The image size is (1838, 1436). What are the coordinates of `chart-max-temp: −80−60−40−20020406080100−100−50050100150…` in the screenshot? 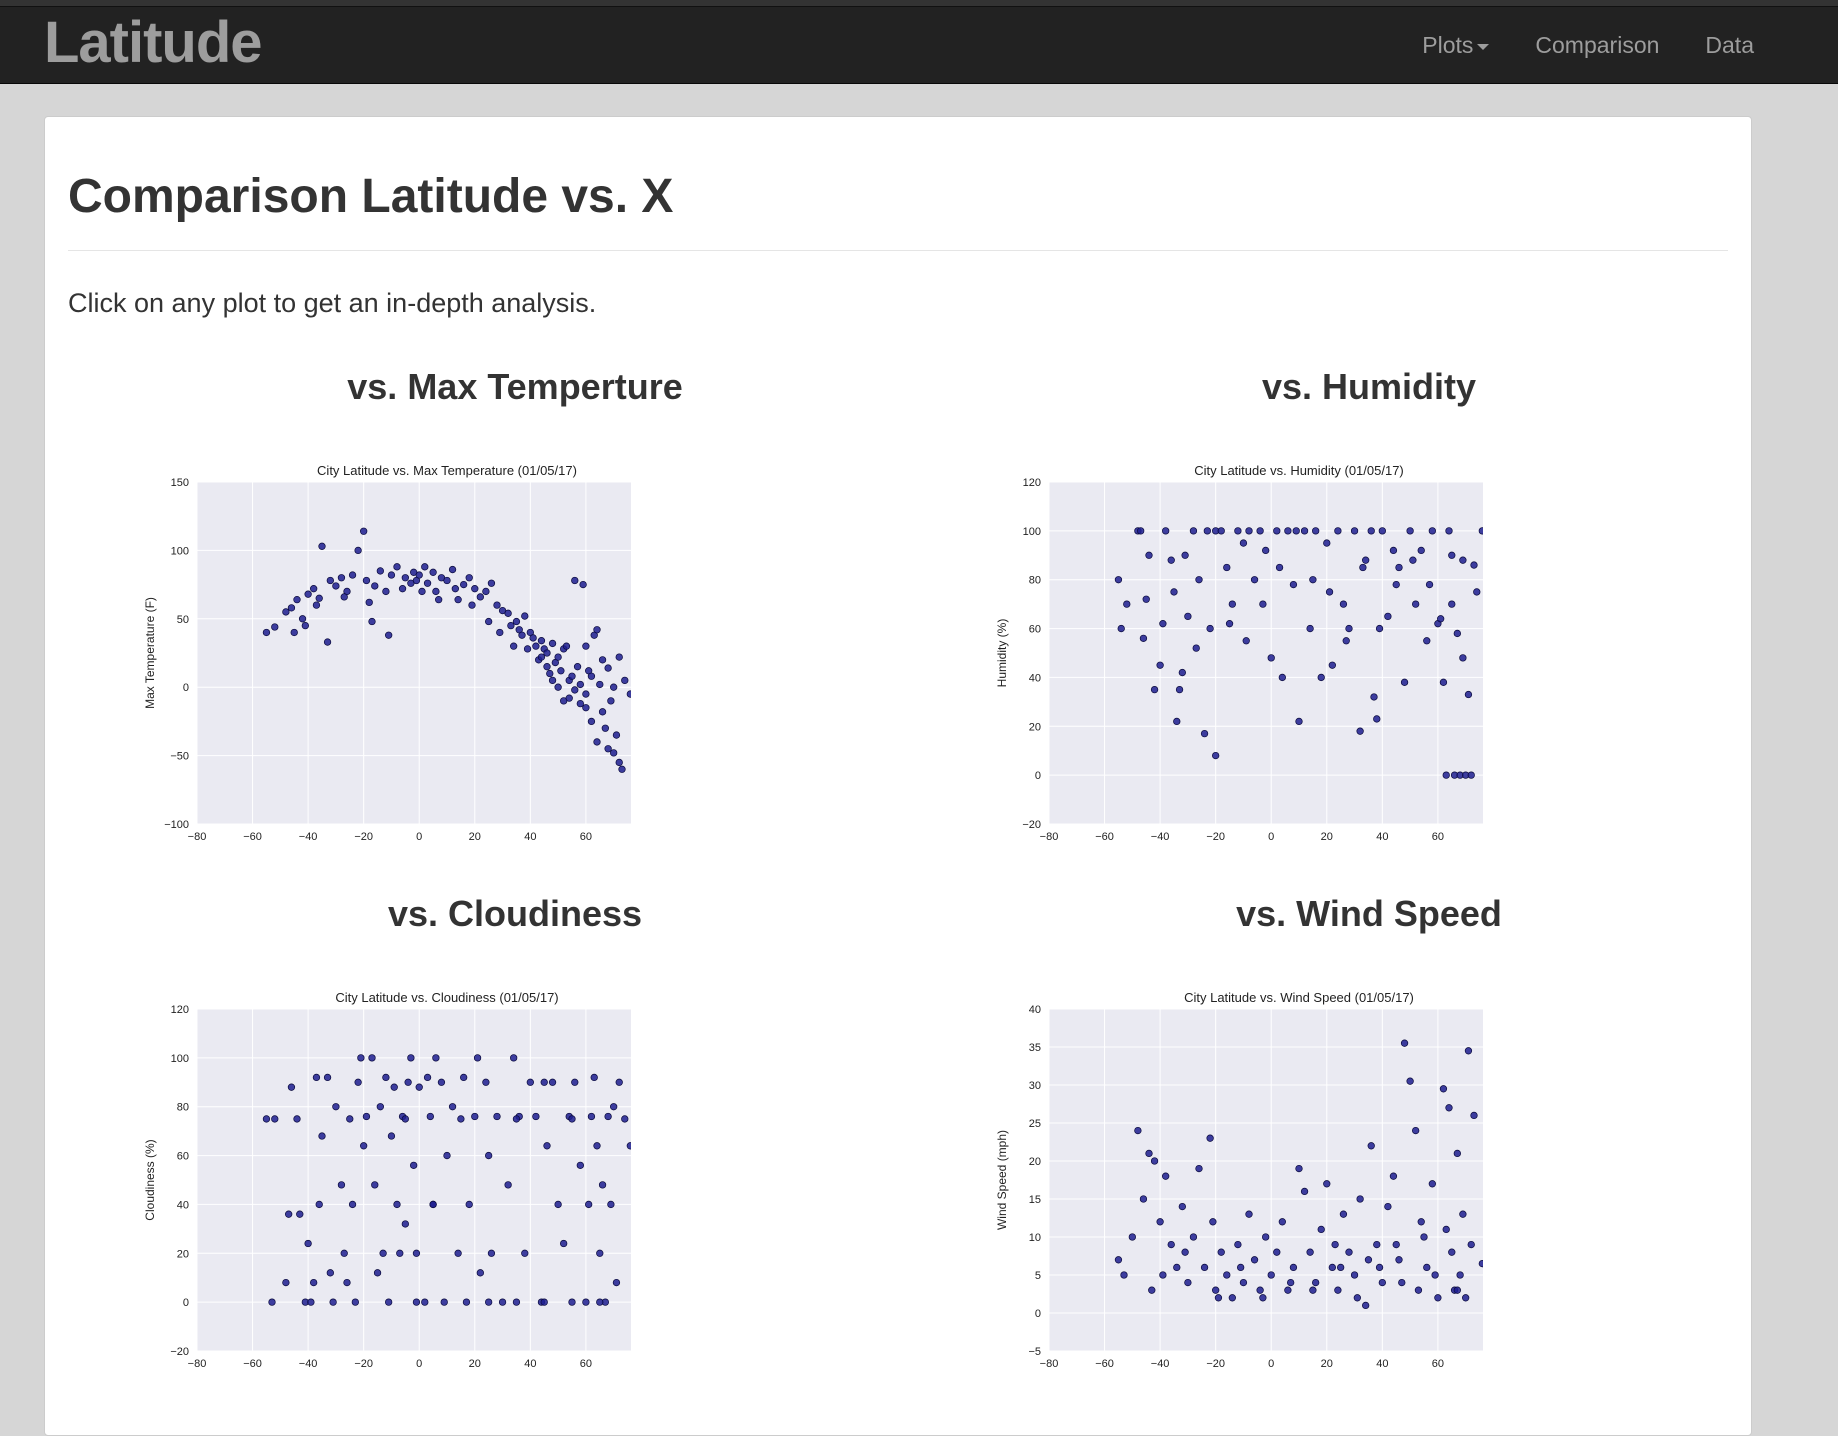 It's located at (361, 644).